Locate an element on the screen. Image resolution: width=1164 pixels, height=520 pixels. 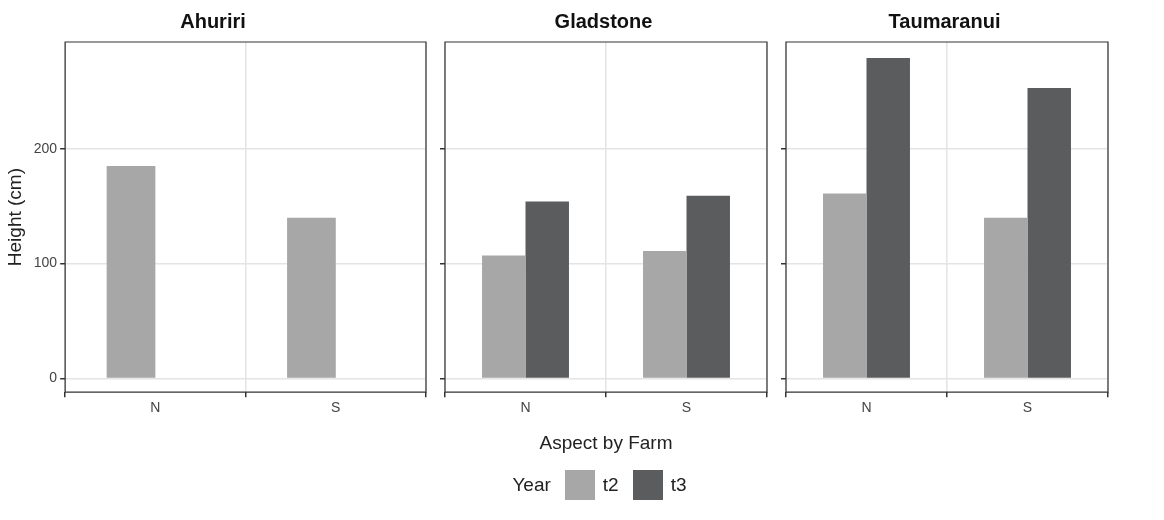
chart-title: Taumaranui is located at coordinates (944, 20).